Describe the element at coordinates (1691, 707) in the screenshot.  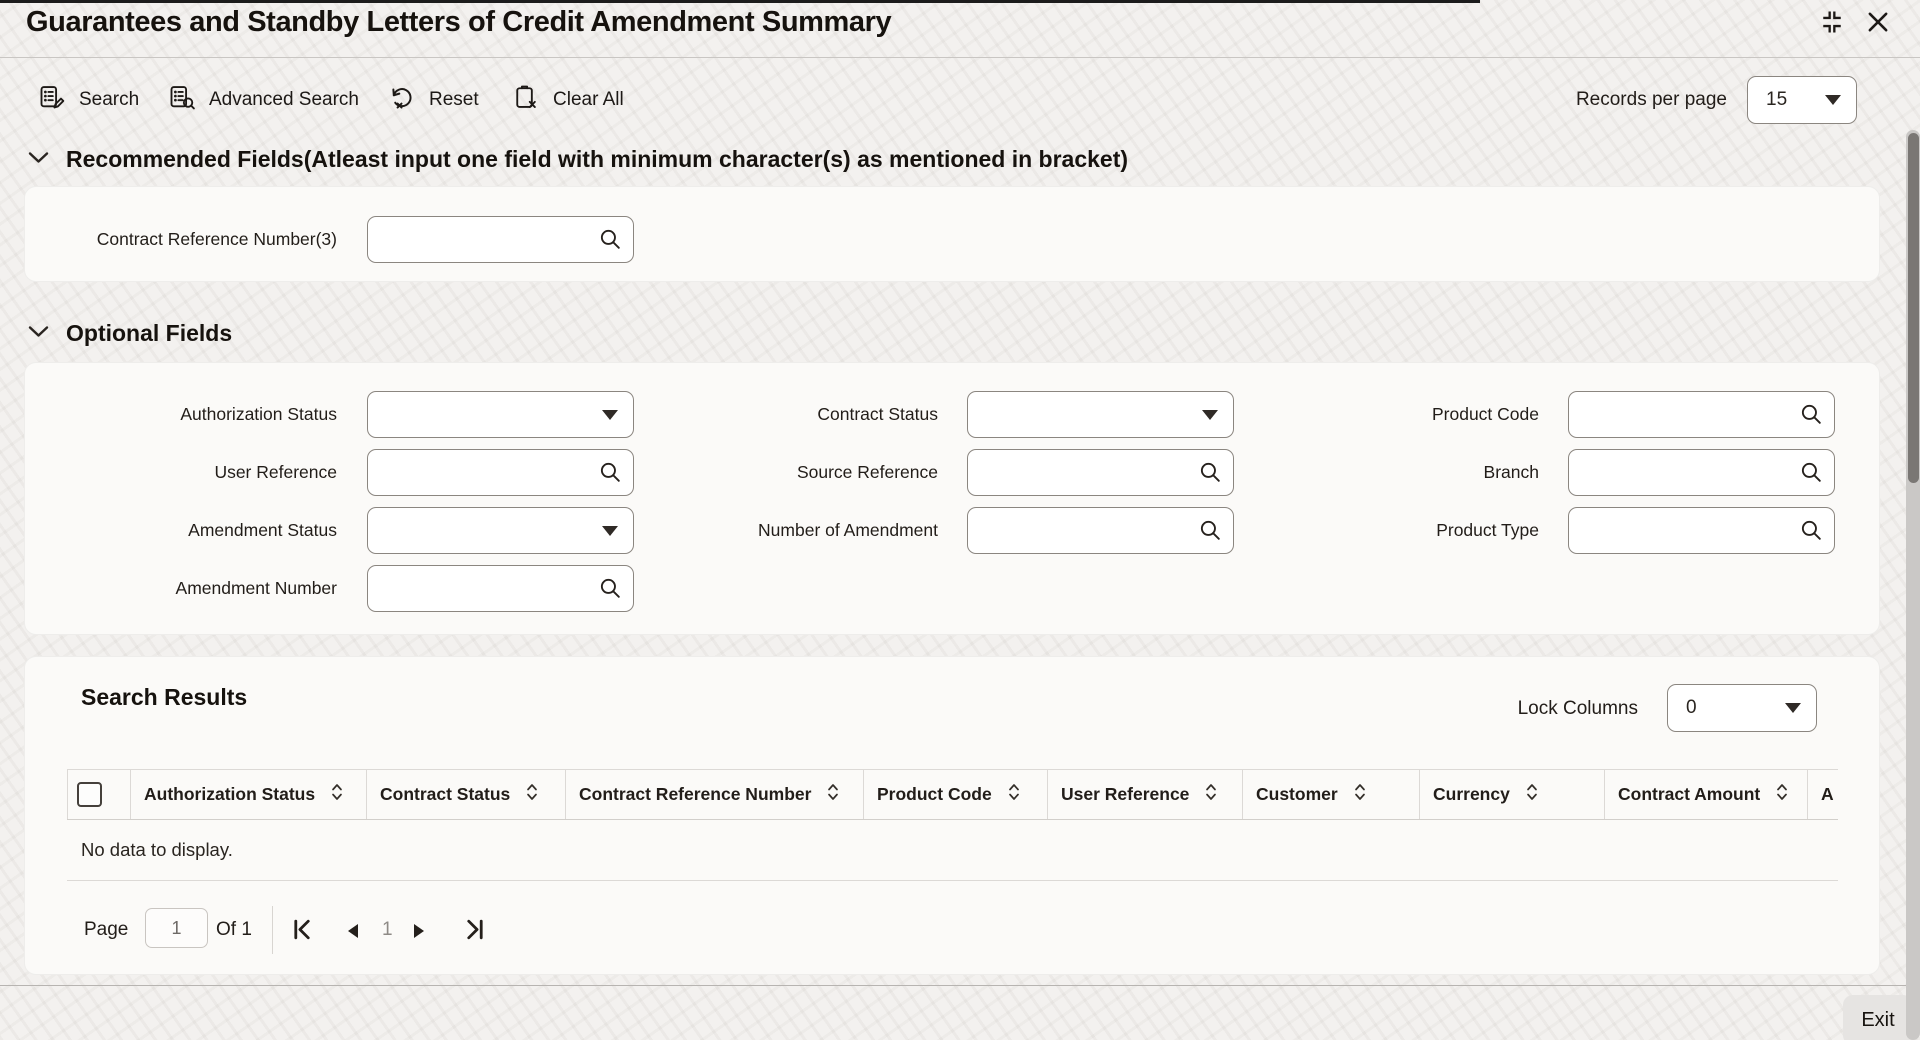
I see `lock-columns-value: 0` at that location.